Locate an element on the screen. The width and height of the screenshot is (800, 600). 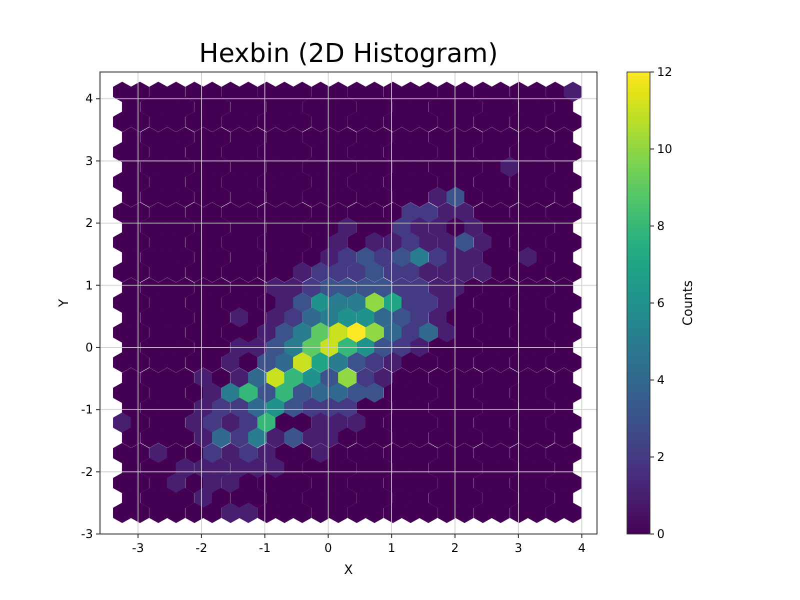
y-tick-label: -3 is located at coordinates (87, 534).